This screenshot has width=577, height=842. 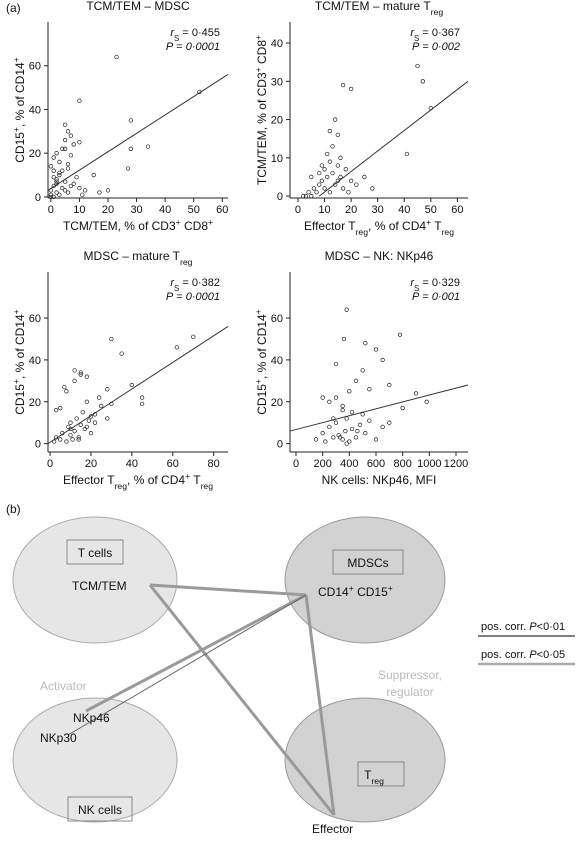 What do you see at coordinates (523, 655) in the screenshot?
I see `legend-label: pos. corr. P<0·05` at bounding box center [523, 655].